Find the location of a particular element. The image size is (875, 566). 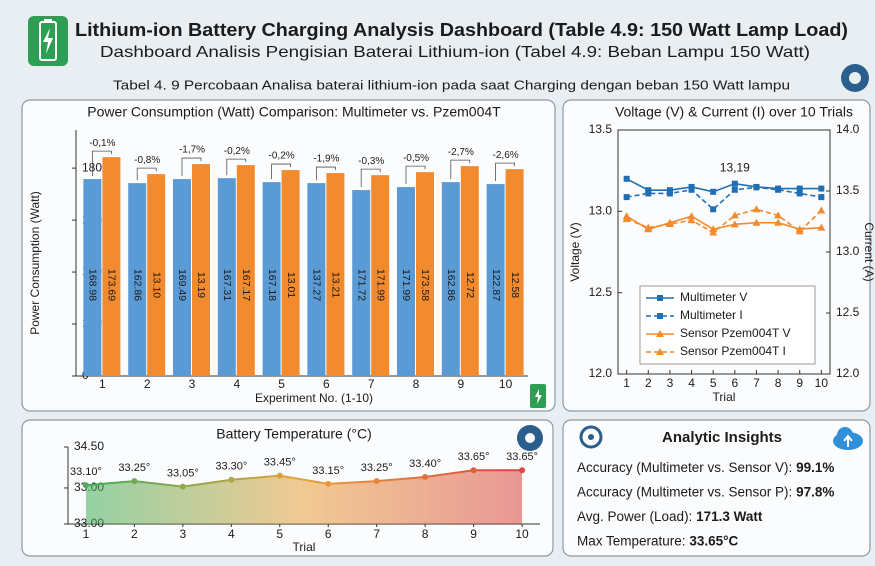

bar-text: 162.86 is located at coordinates (137, 285).